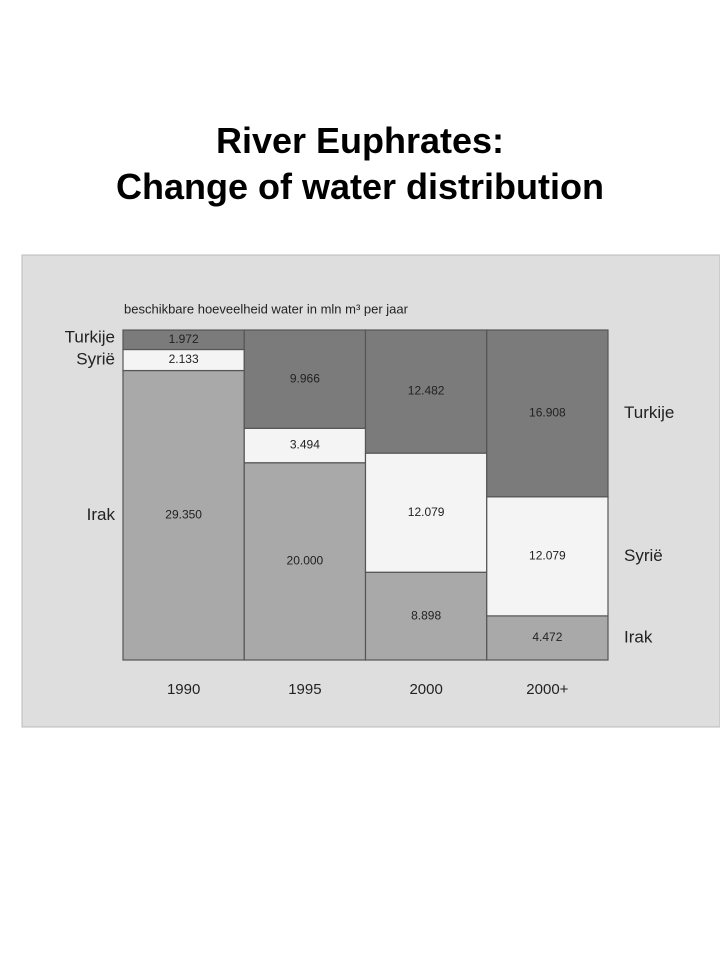  I want to click on value-label: 16.908, so click(547, 413).